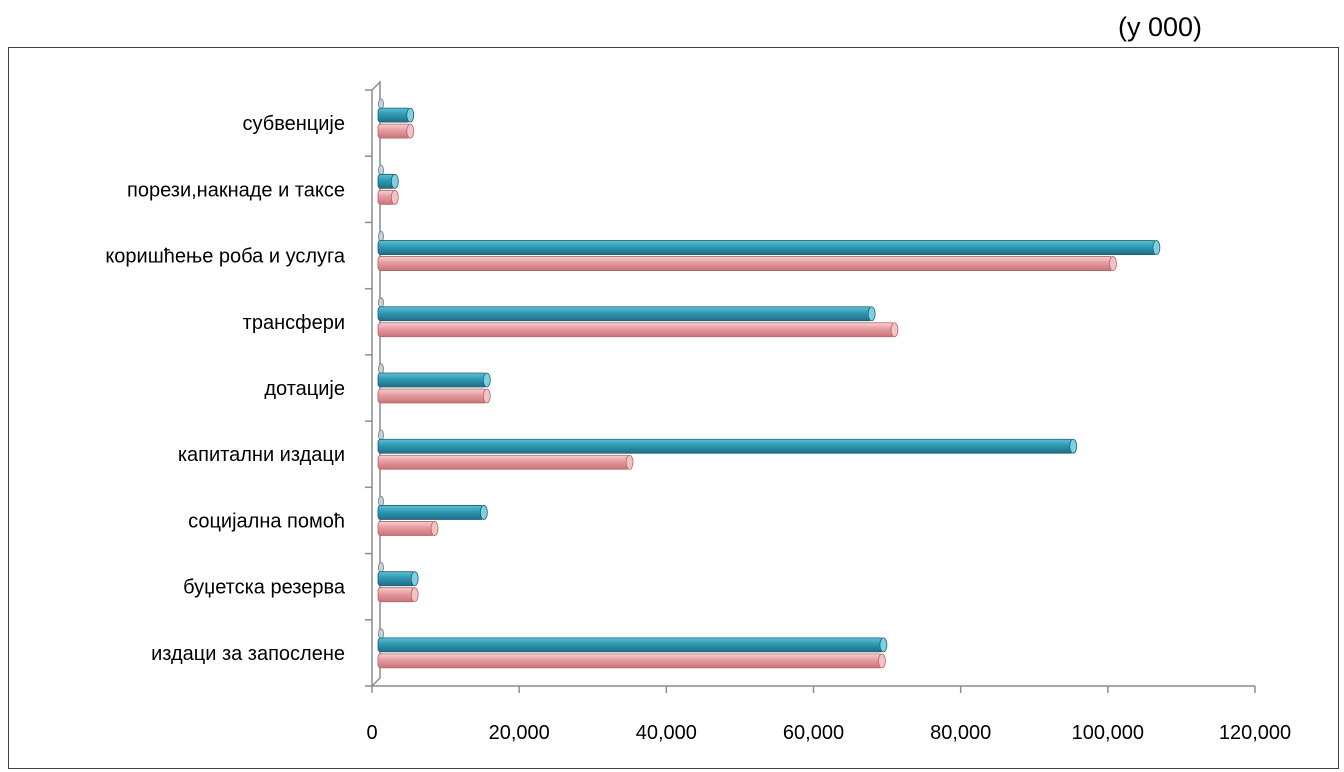 This screenshot has height=772, width=1344. I want to click on category-label: социјална помоћ, so click(266, 521).